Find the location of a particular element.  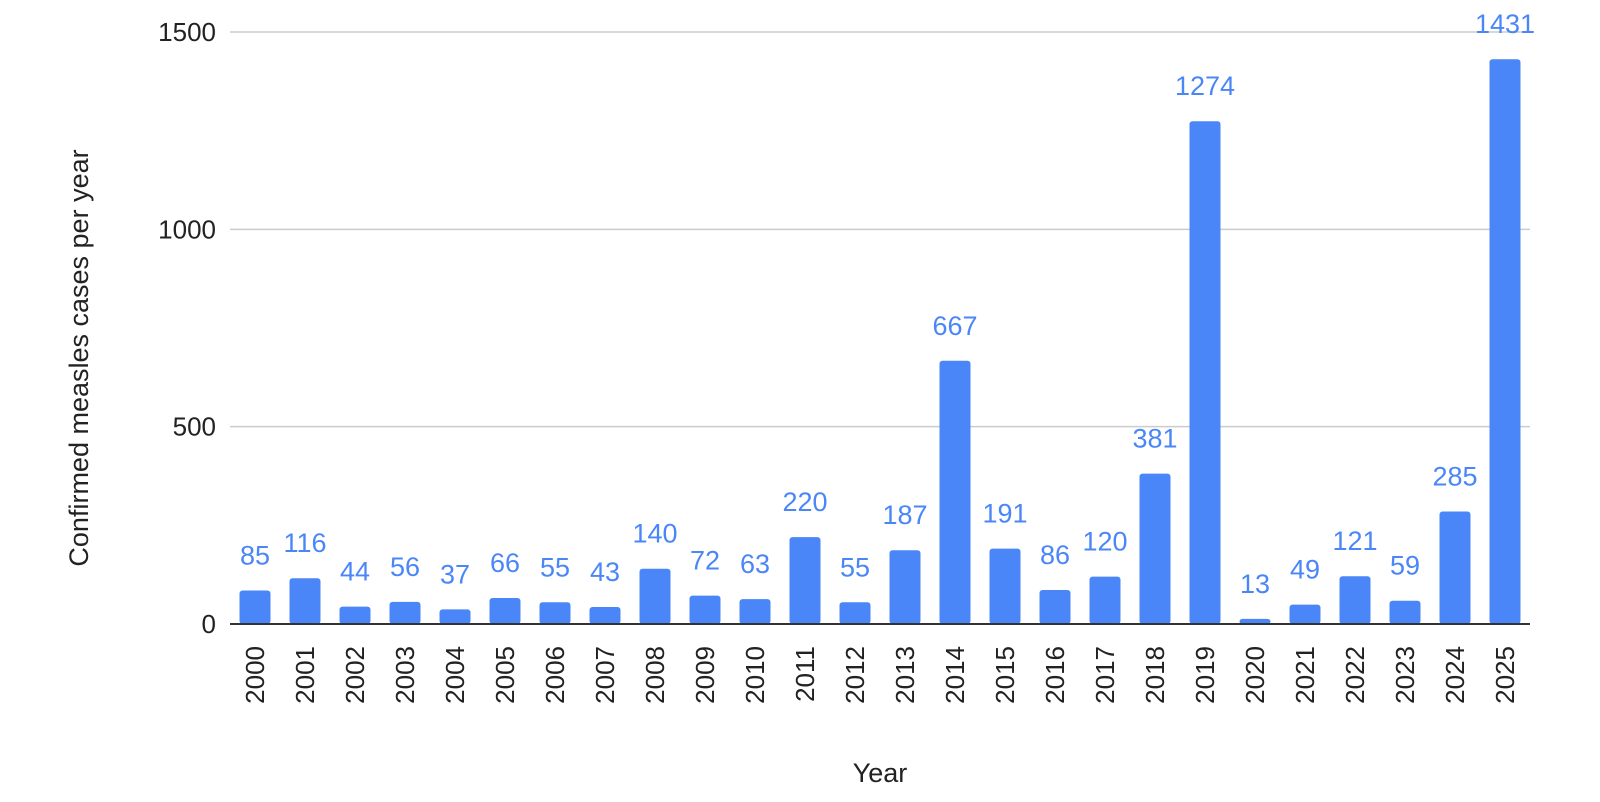

data-label: 1431 is located at coordinates (1505, 24).